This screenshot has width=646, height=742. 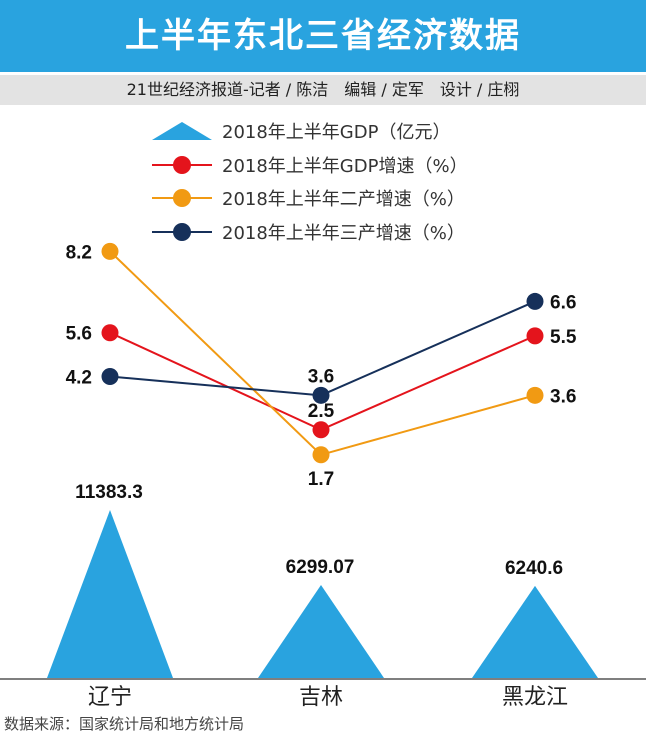 I want to click on series-label-3-0: 4.2, so click(x=79, y=378).